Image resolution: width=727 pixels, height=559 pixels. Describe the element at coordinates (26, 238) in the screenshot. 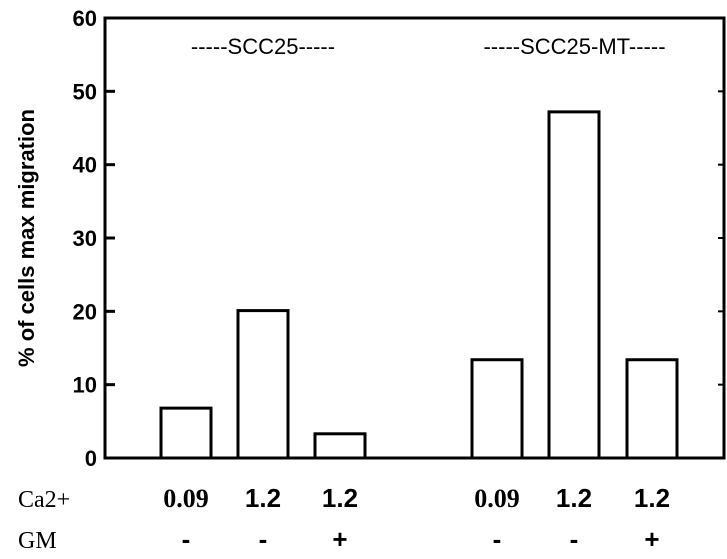

I see `y-axis-label: % of cells max migration` at that location.